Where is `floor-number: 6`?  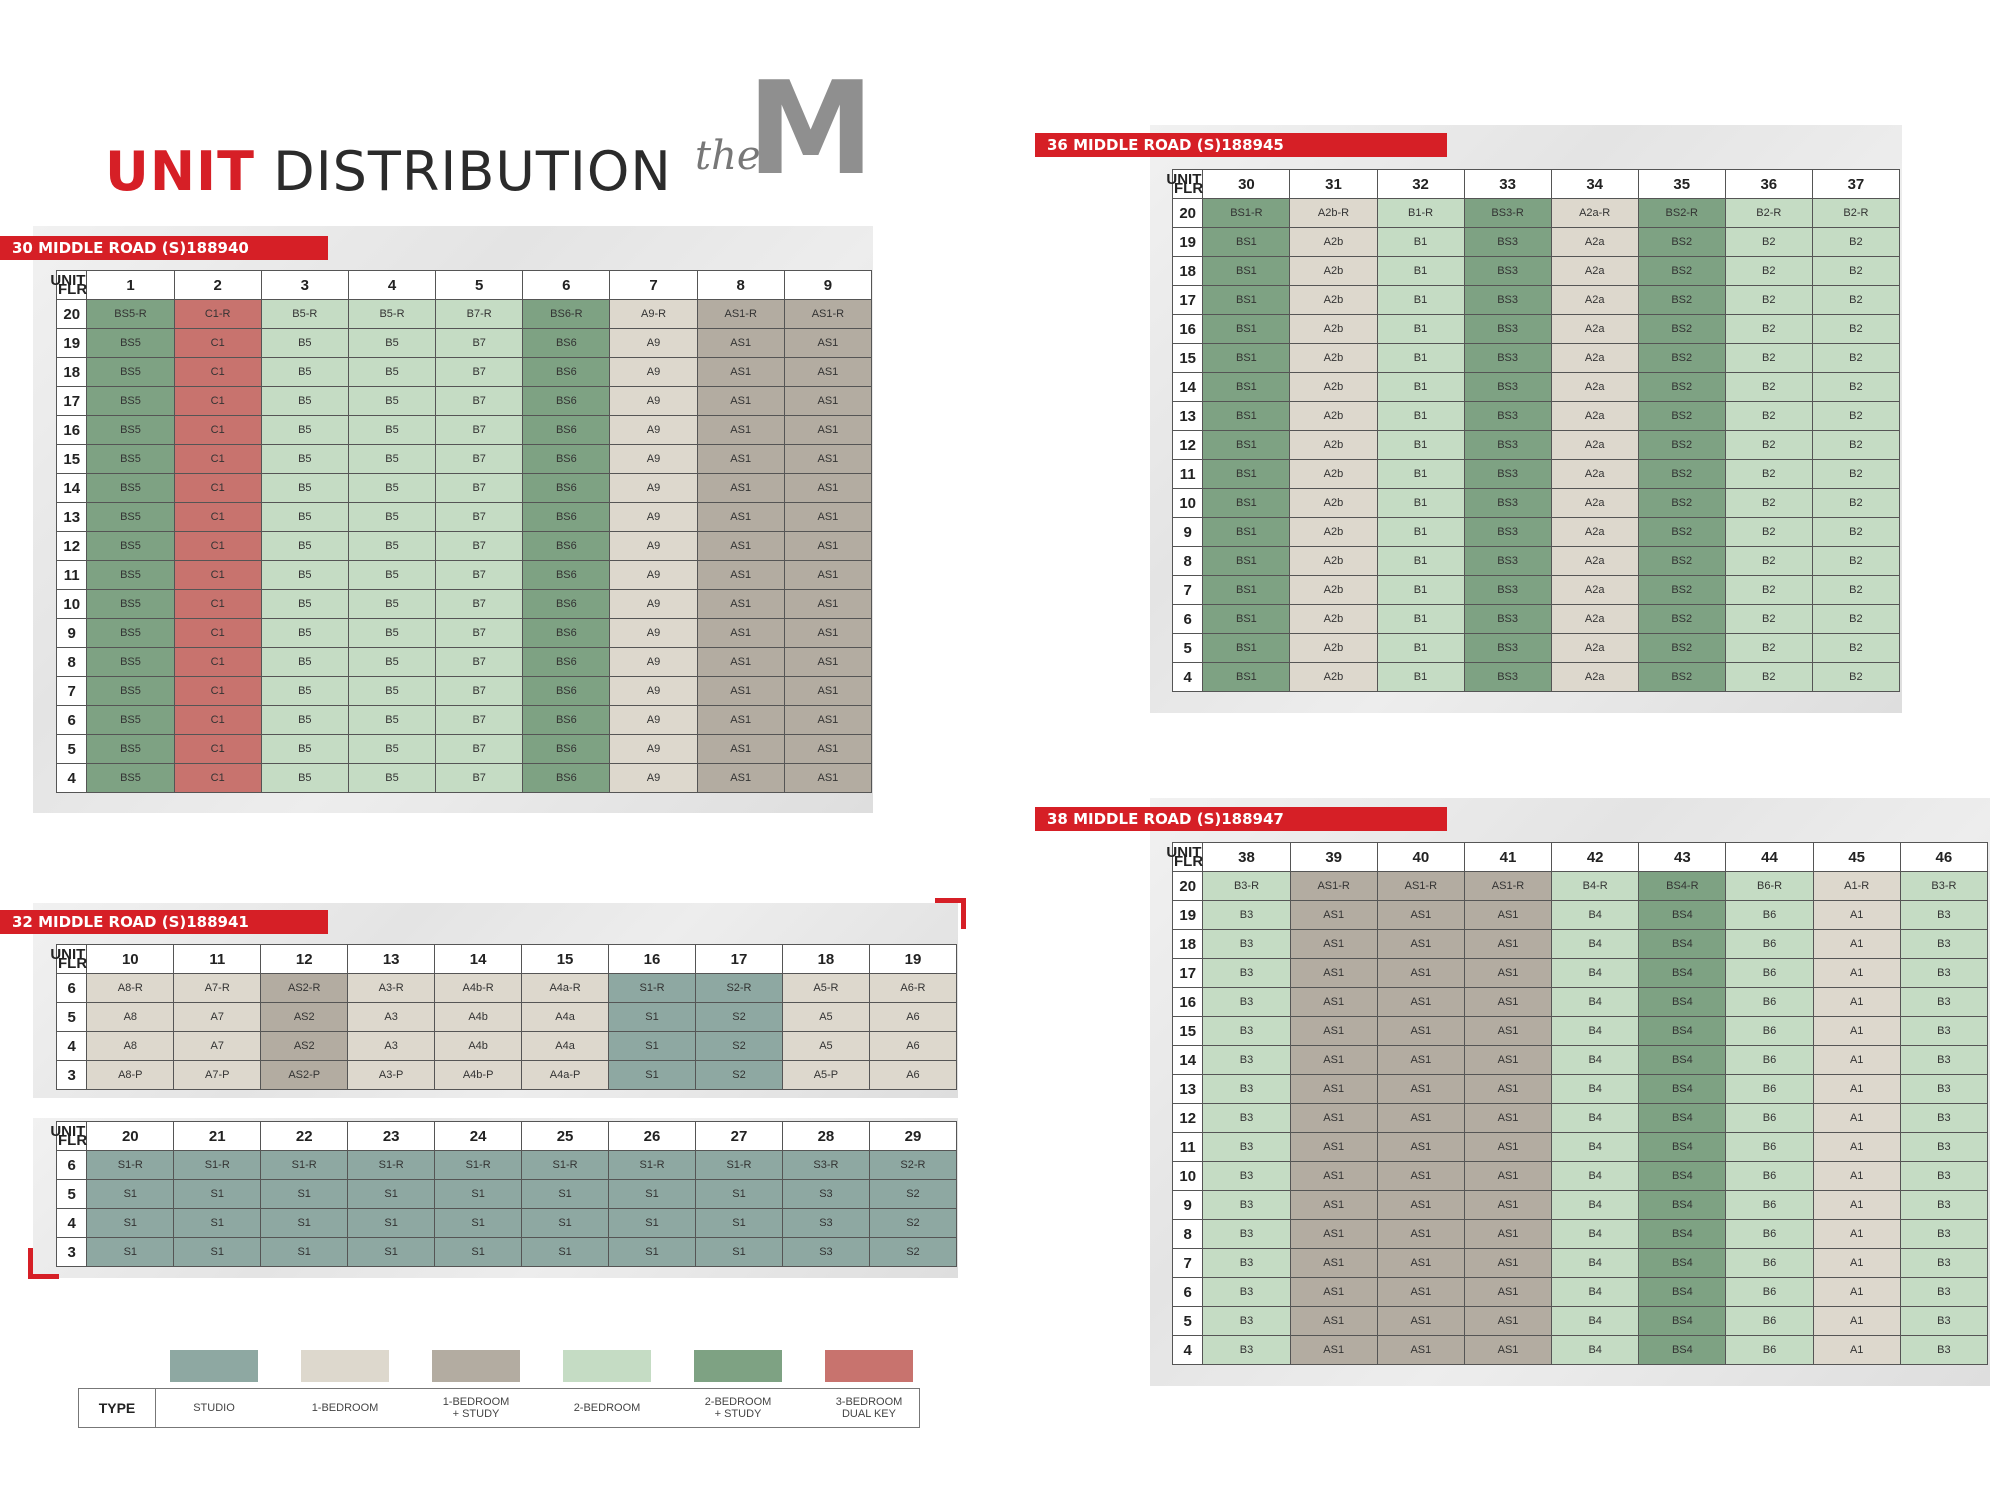 floor-number: 6 is located at coordinates (71, 1165).